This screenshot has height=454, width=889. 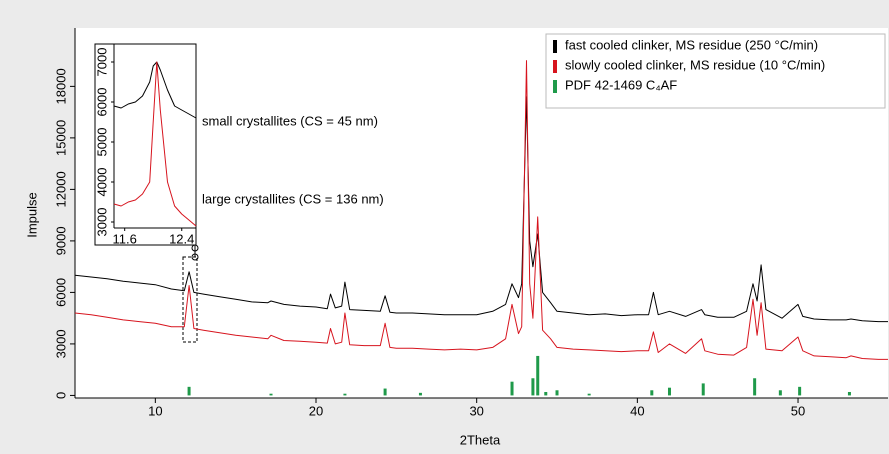 What do you see at coordinates (101, 62) in the screenshot?
I see `y-tick-label: 7000` at bounding box center [101, 62].